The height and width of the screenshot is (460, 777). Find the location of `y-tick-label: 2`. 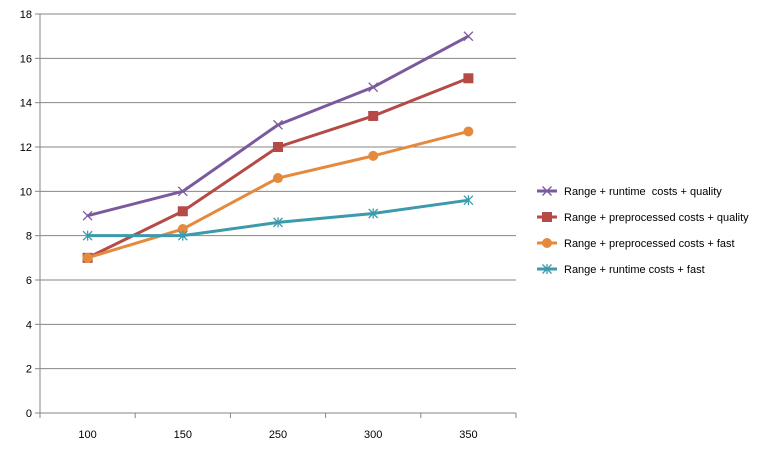

y-tick-label: 2 is located at coordinates (29, 370).